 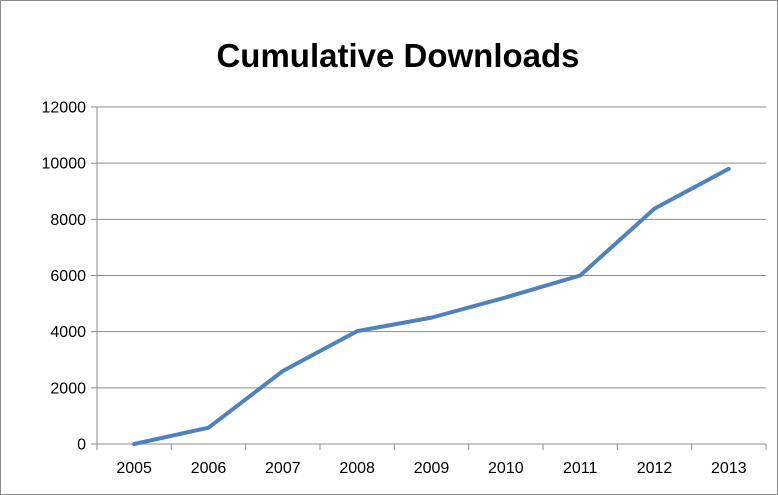 I want to click on y-tick-label: 10000, so click(x=64, y=164).